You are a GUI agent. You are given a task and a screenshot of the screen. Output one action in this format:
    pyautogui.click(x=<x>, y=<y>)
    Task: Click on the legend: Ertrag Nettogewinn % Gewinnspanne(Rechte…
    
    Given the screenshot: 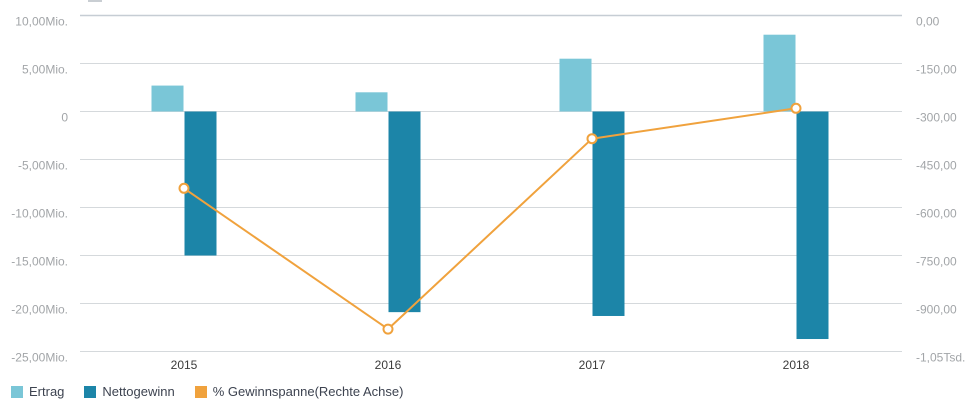 What is the action you would take?
    pyautogui.click(x=207, y=392)
    